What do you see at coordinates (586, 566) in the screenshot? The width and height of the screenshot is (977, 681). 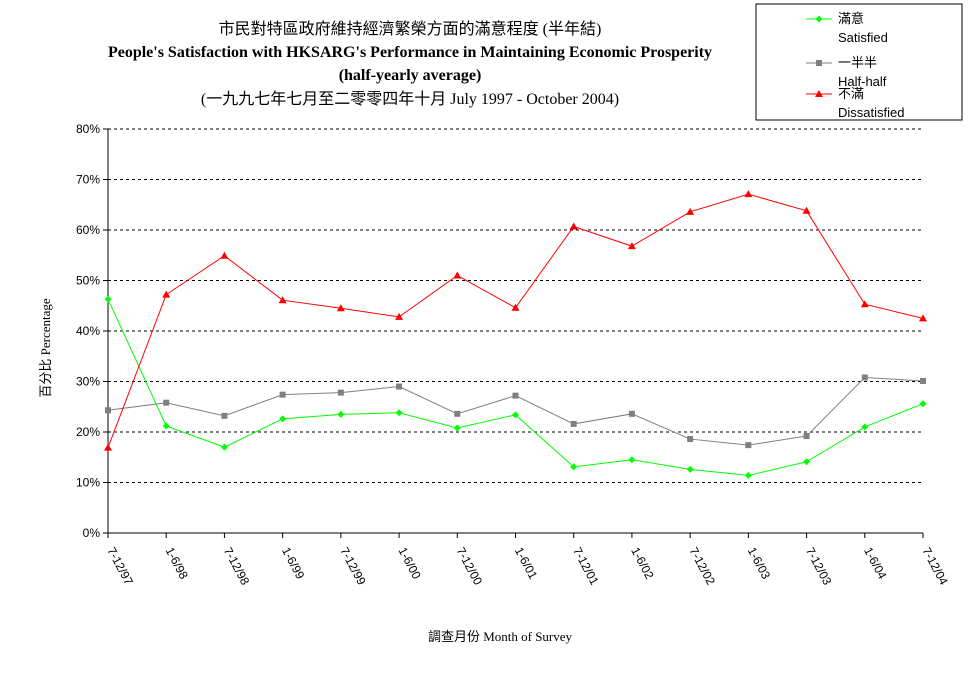 I see `x-tick-label: 7-12/01` at bounding box center [586, 566].